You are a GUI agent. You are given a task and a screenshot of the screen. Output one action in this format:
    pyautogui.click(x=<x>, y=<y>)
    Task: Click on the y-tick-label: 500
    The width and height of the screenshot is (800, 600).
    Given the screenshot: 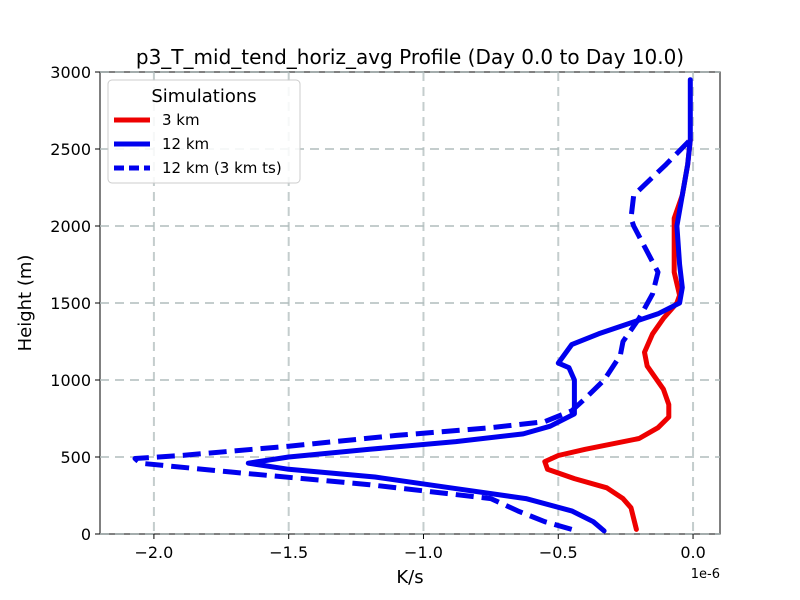 What is the action you would take?
    pyautogui.click(x=75, y=457)
    